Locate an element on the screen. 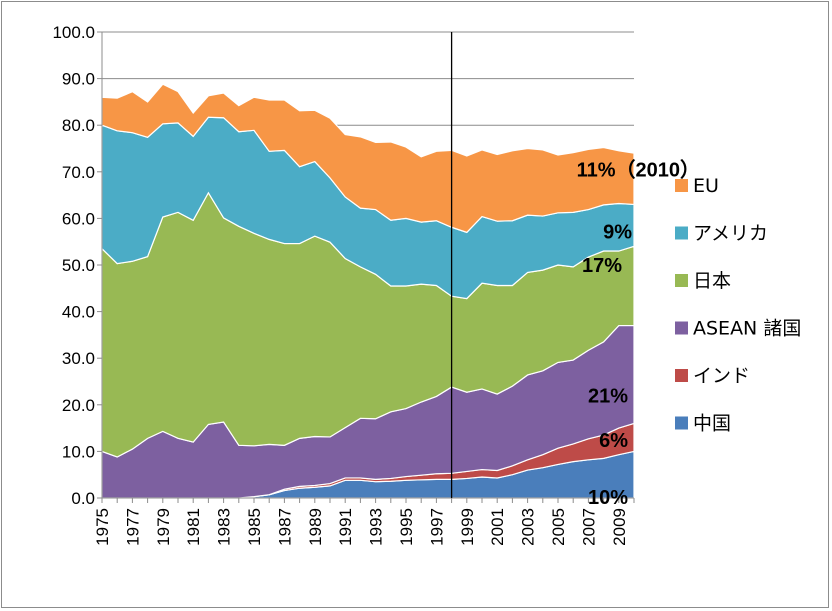  x-tick-label: 2003 is located at coordinates (528, 527).